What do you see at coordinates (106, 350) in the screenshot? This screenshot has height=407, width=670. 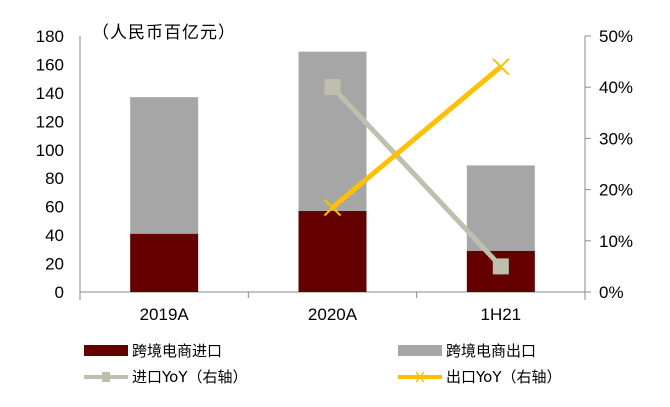 I see `import-bar-swatch-icon` at bounding box center [106, 350].